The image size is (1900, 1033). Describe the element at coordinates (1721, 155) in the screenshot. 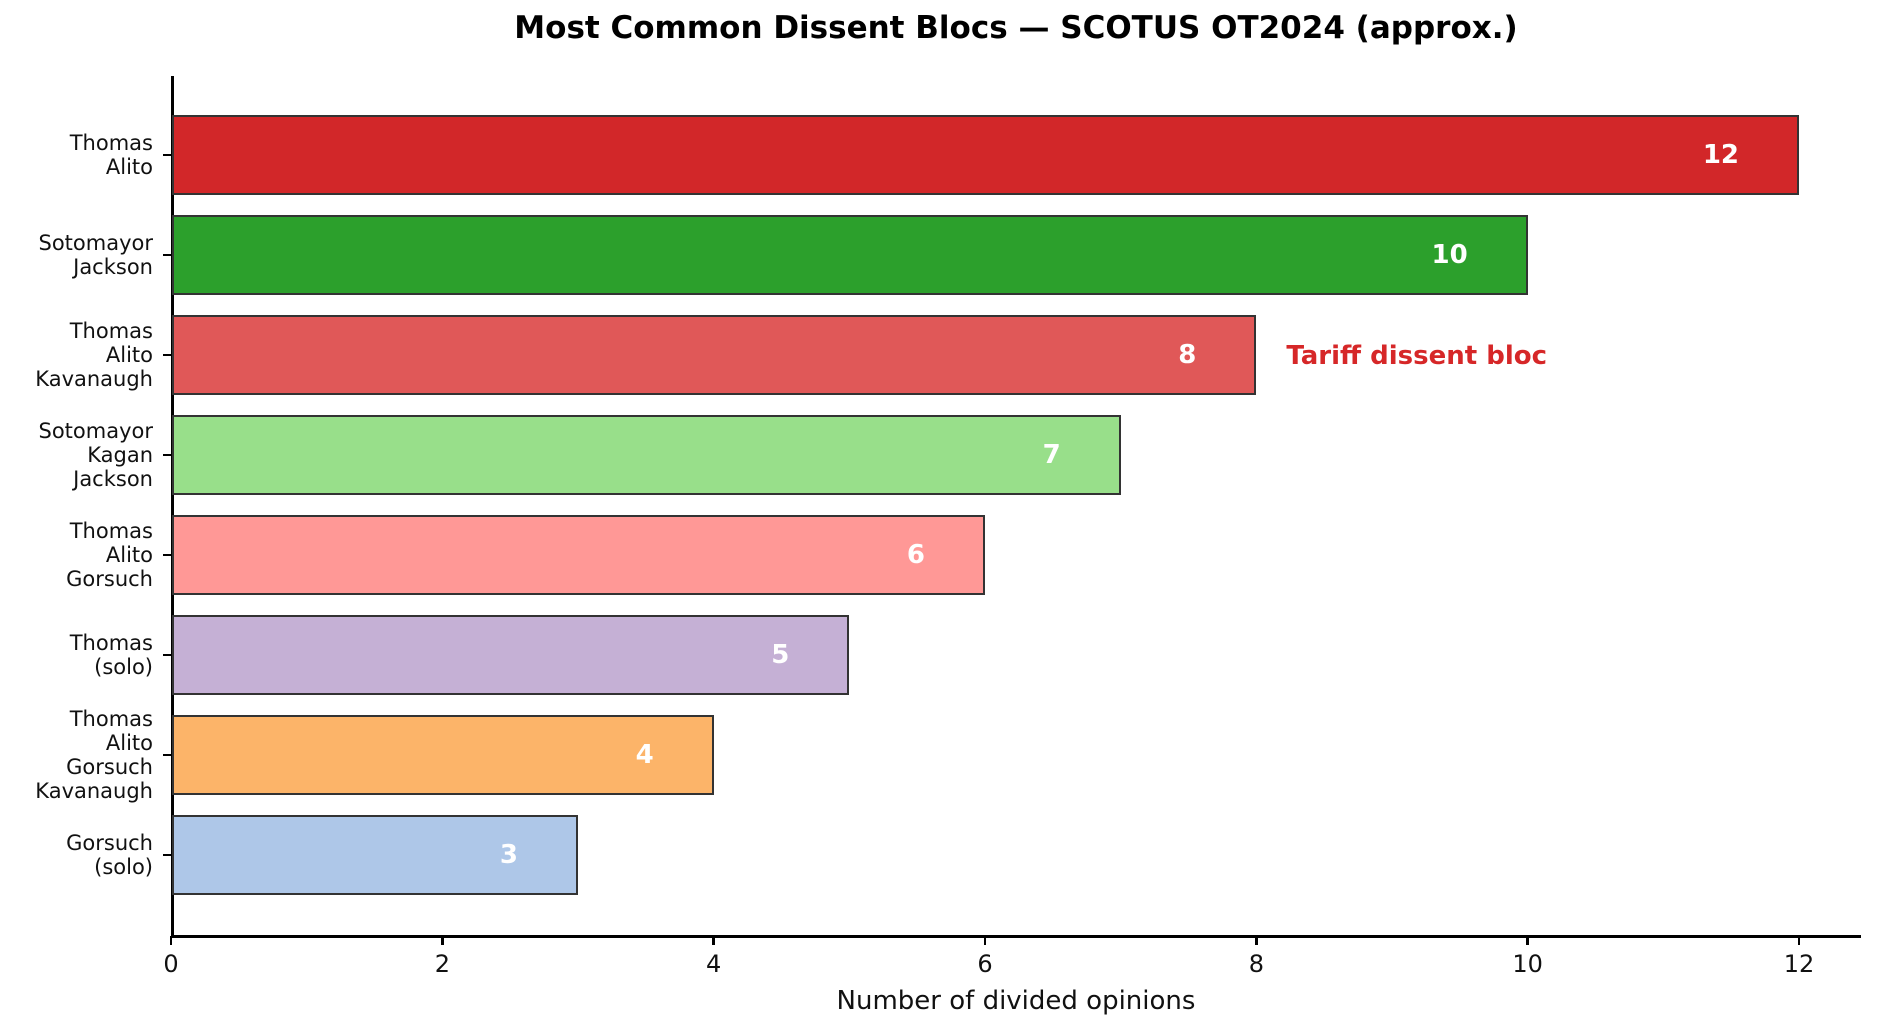

I see `bar-value-label: 12` at that location.